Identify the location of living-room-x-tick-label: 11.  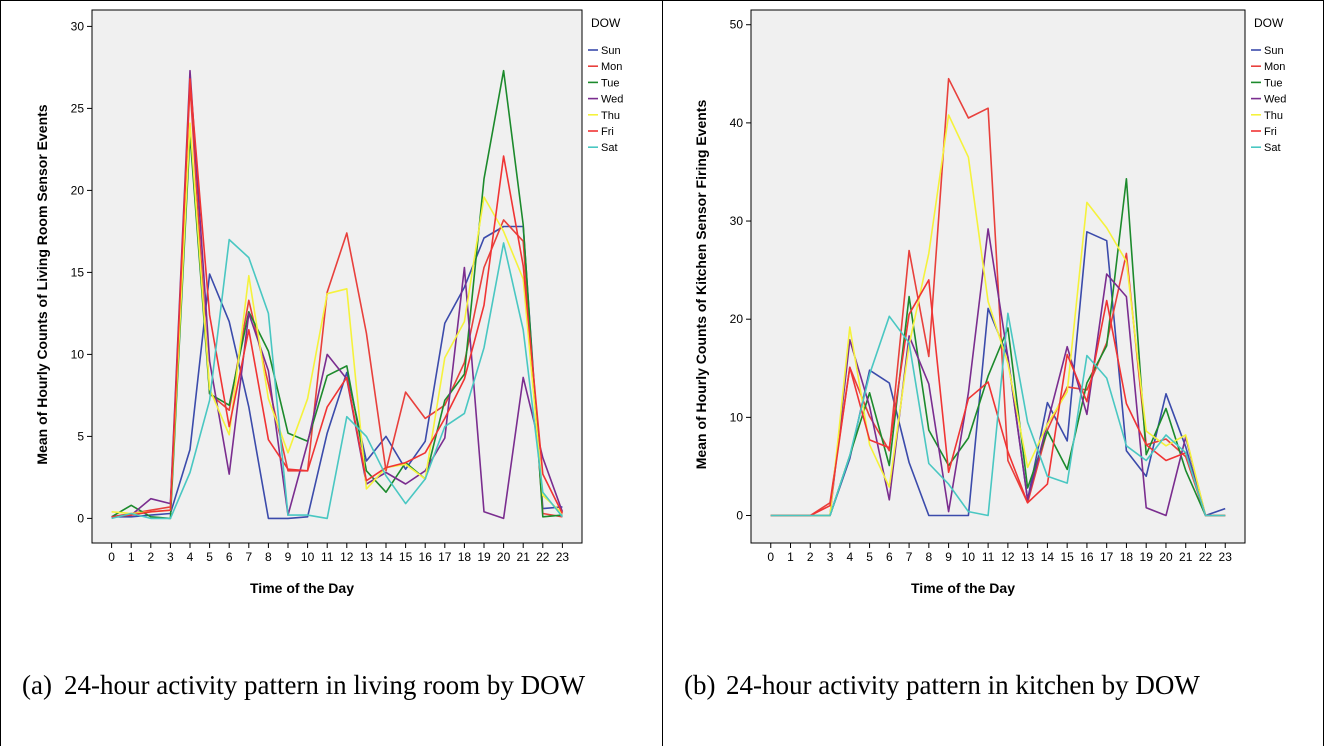
(327, 557).